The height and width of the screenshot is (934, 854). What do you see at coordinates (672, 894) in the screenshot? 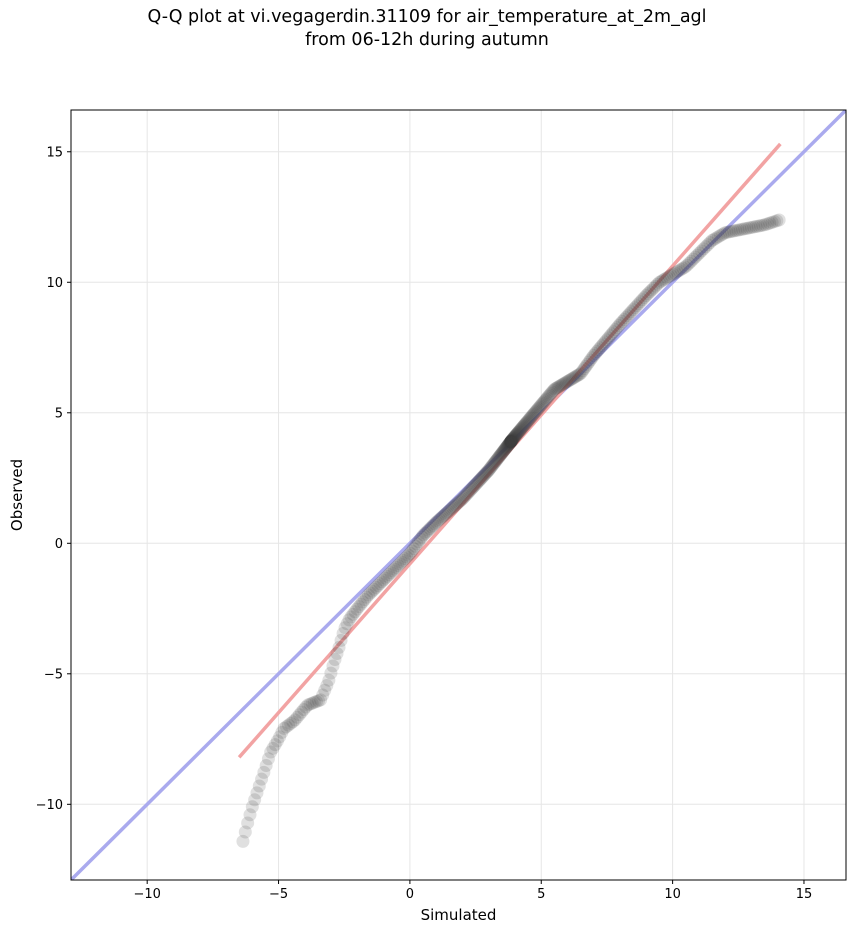
I see `x-tick-label: 10` at bounding box center [672, 894].